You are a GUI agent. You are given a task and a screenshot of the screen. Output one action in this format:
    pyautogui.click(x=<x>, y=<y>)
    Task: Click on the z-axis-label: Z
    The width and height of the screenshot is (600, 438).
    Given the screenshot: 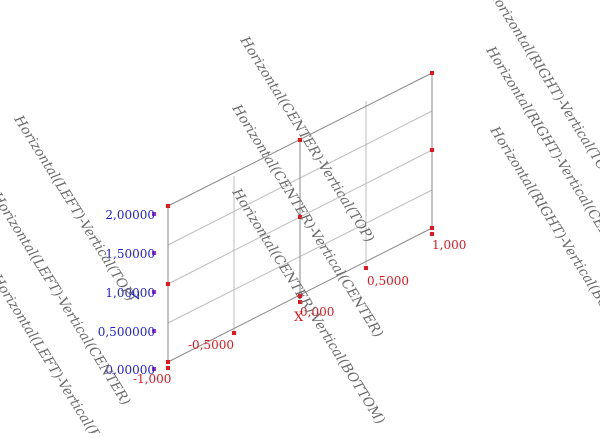 What is the action you would take?
    pyautogui.click(x=135, y=295)
    